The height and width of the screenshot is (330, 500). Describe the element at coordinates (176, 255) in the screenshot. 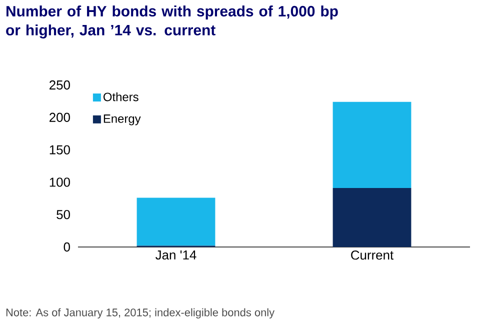

I see `x-tick-label: Jan '14` at that location.